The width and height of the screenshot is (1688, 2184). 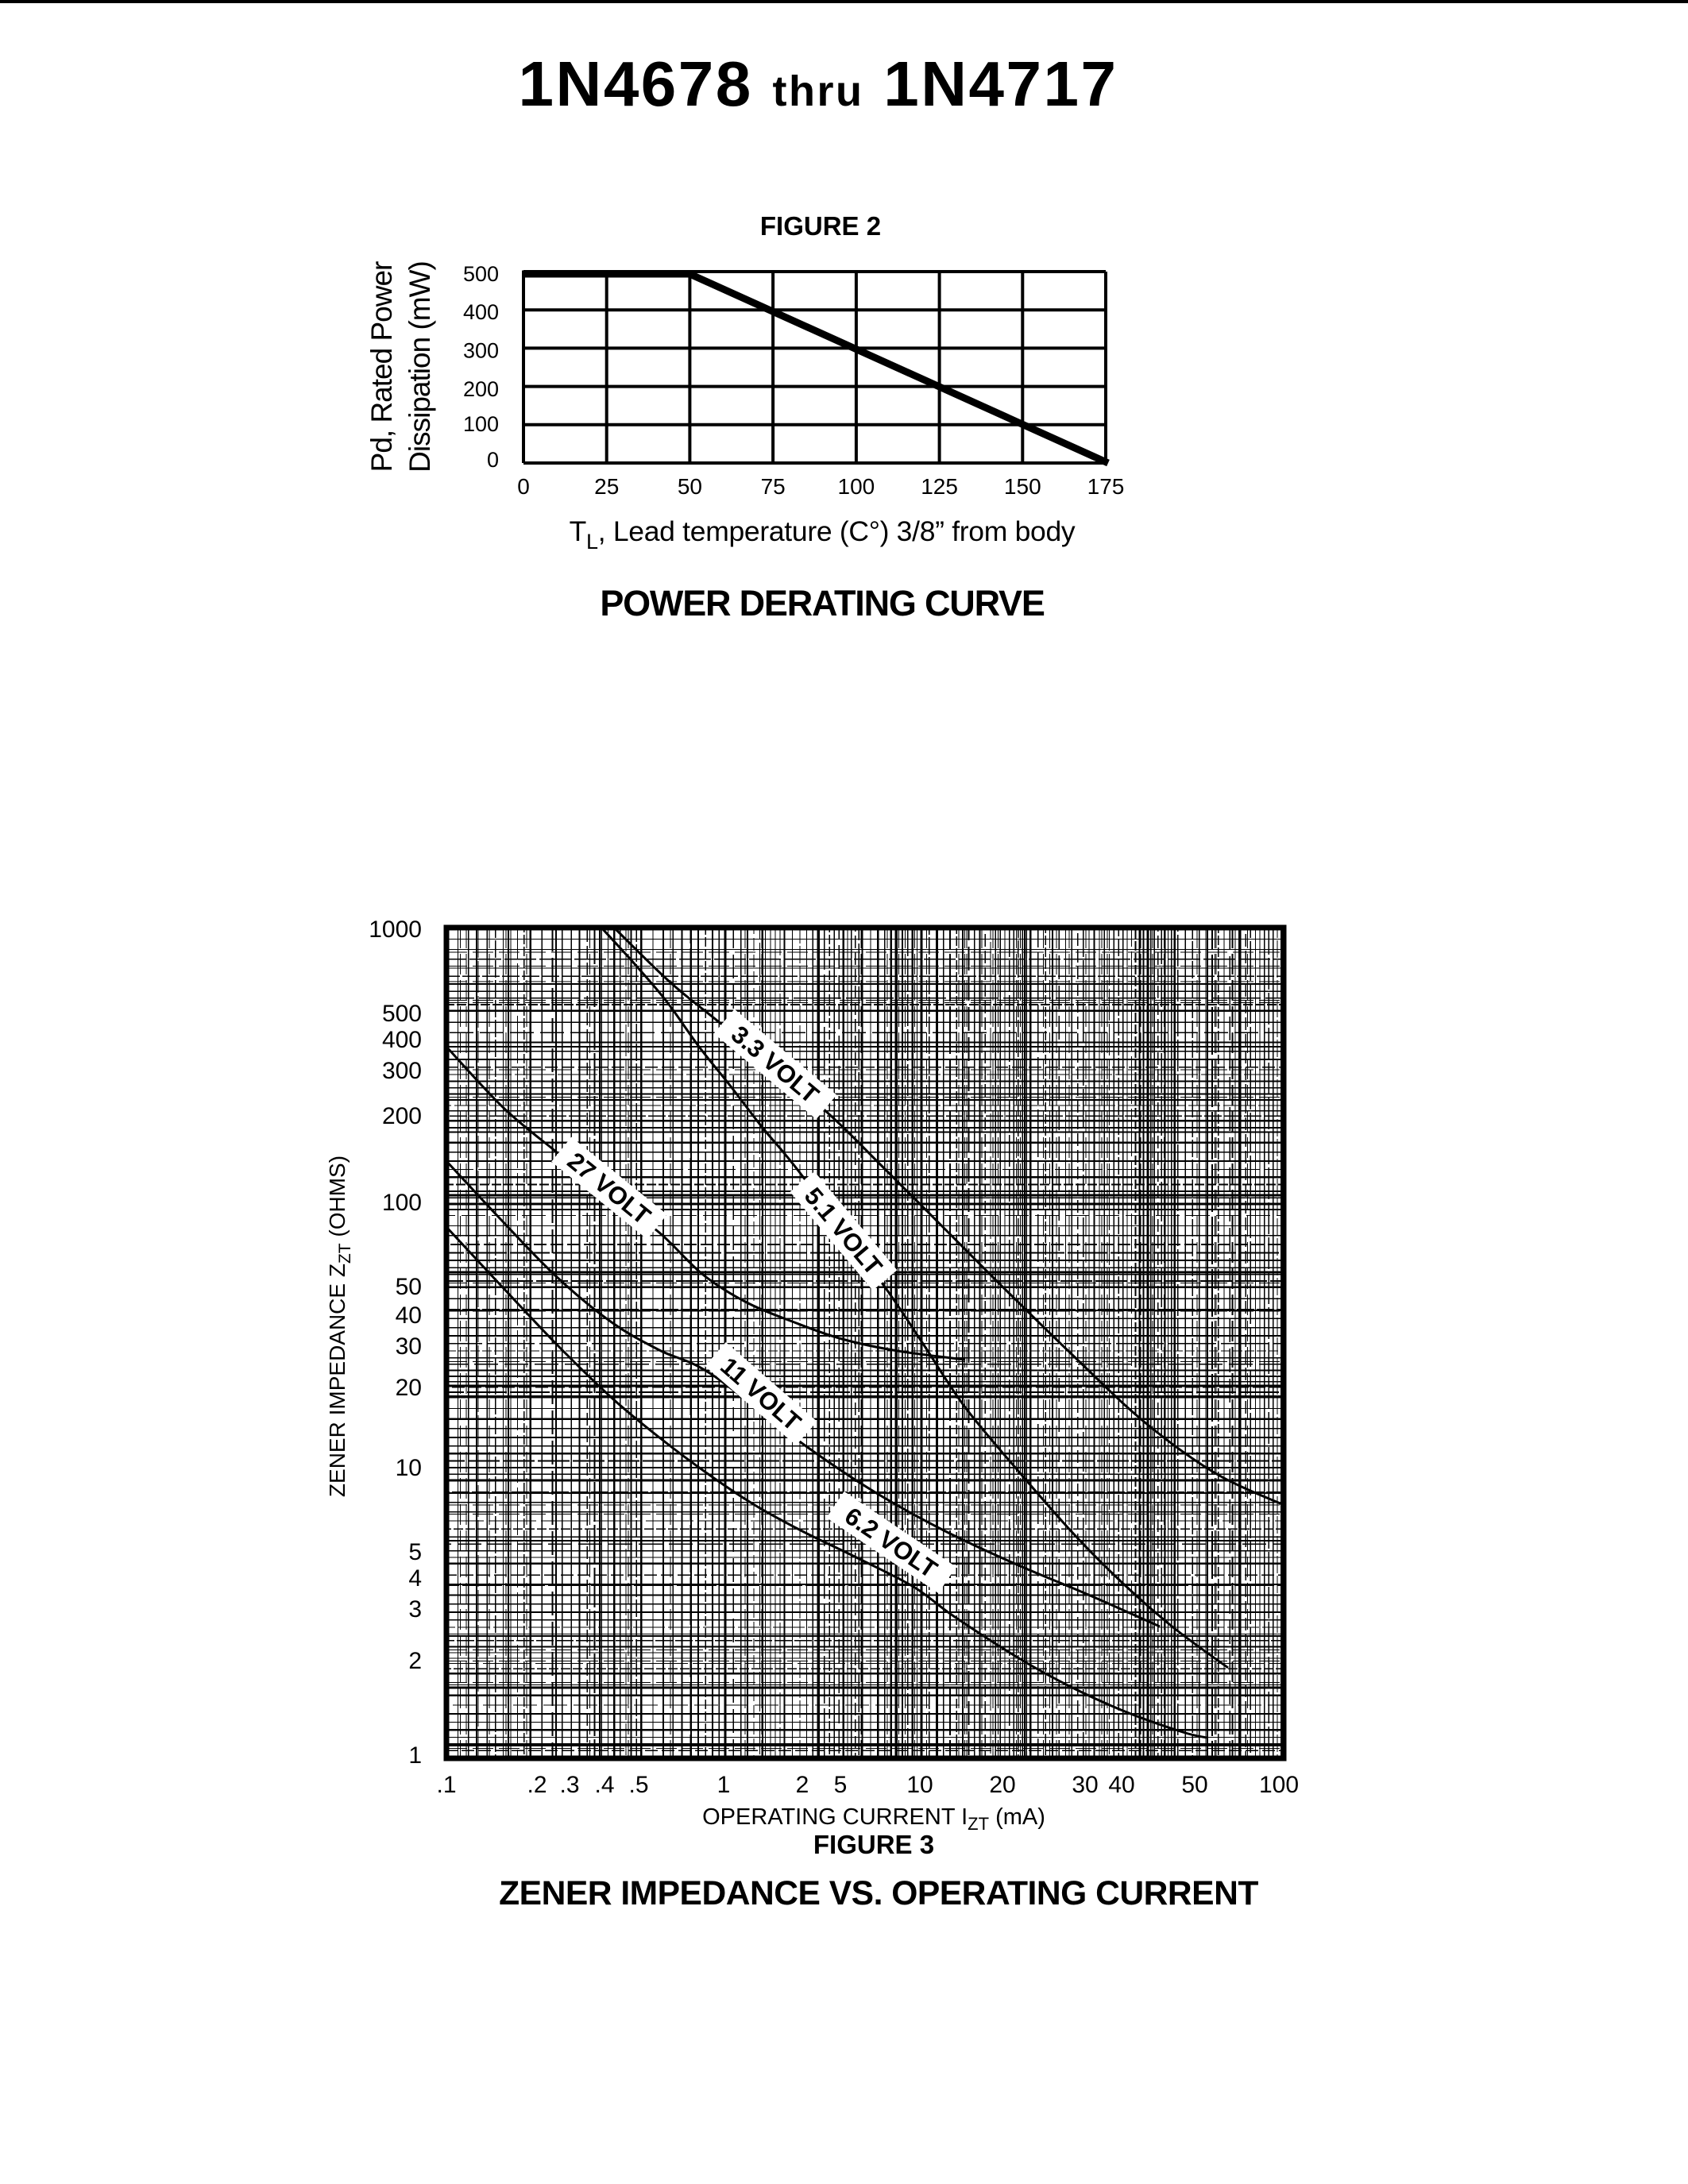 I want to click on svg-text: .5, so click(x=638, y=1785).